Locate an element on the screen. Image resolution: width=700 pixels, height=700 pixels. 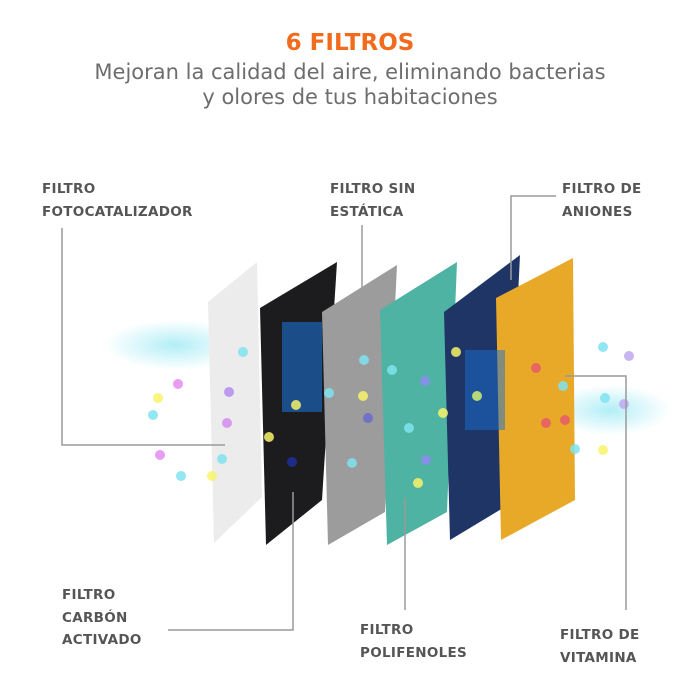
label-line: FILTRO SIN is located at coordinates (373, 189).